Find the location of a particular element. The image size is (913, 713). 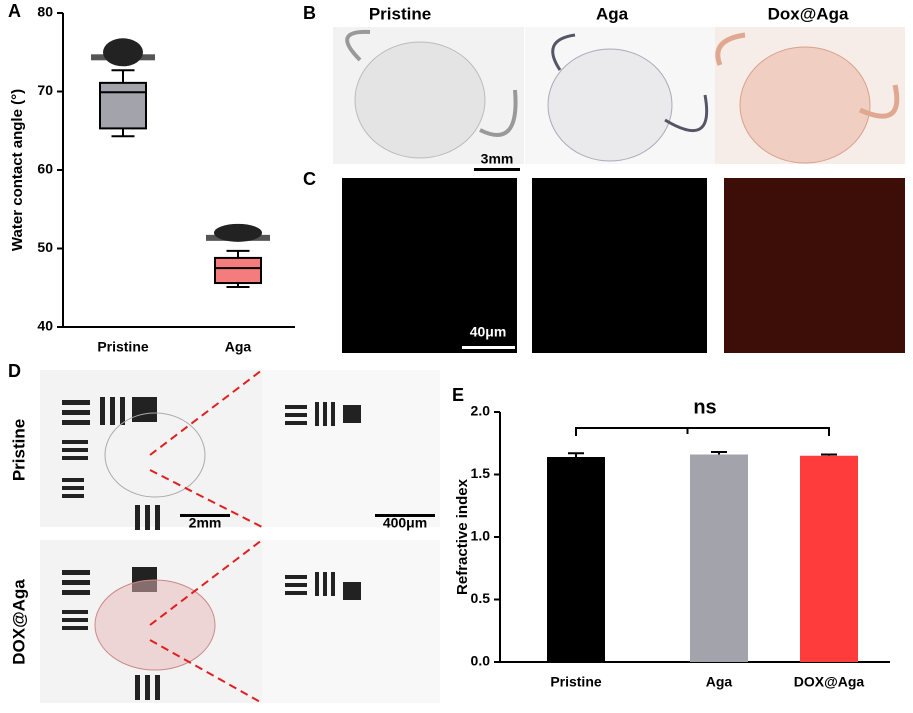

x-tick-label: DOX@Aga is located at coordinates (829, 682).